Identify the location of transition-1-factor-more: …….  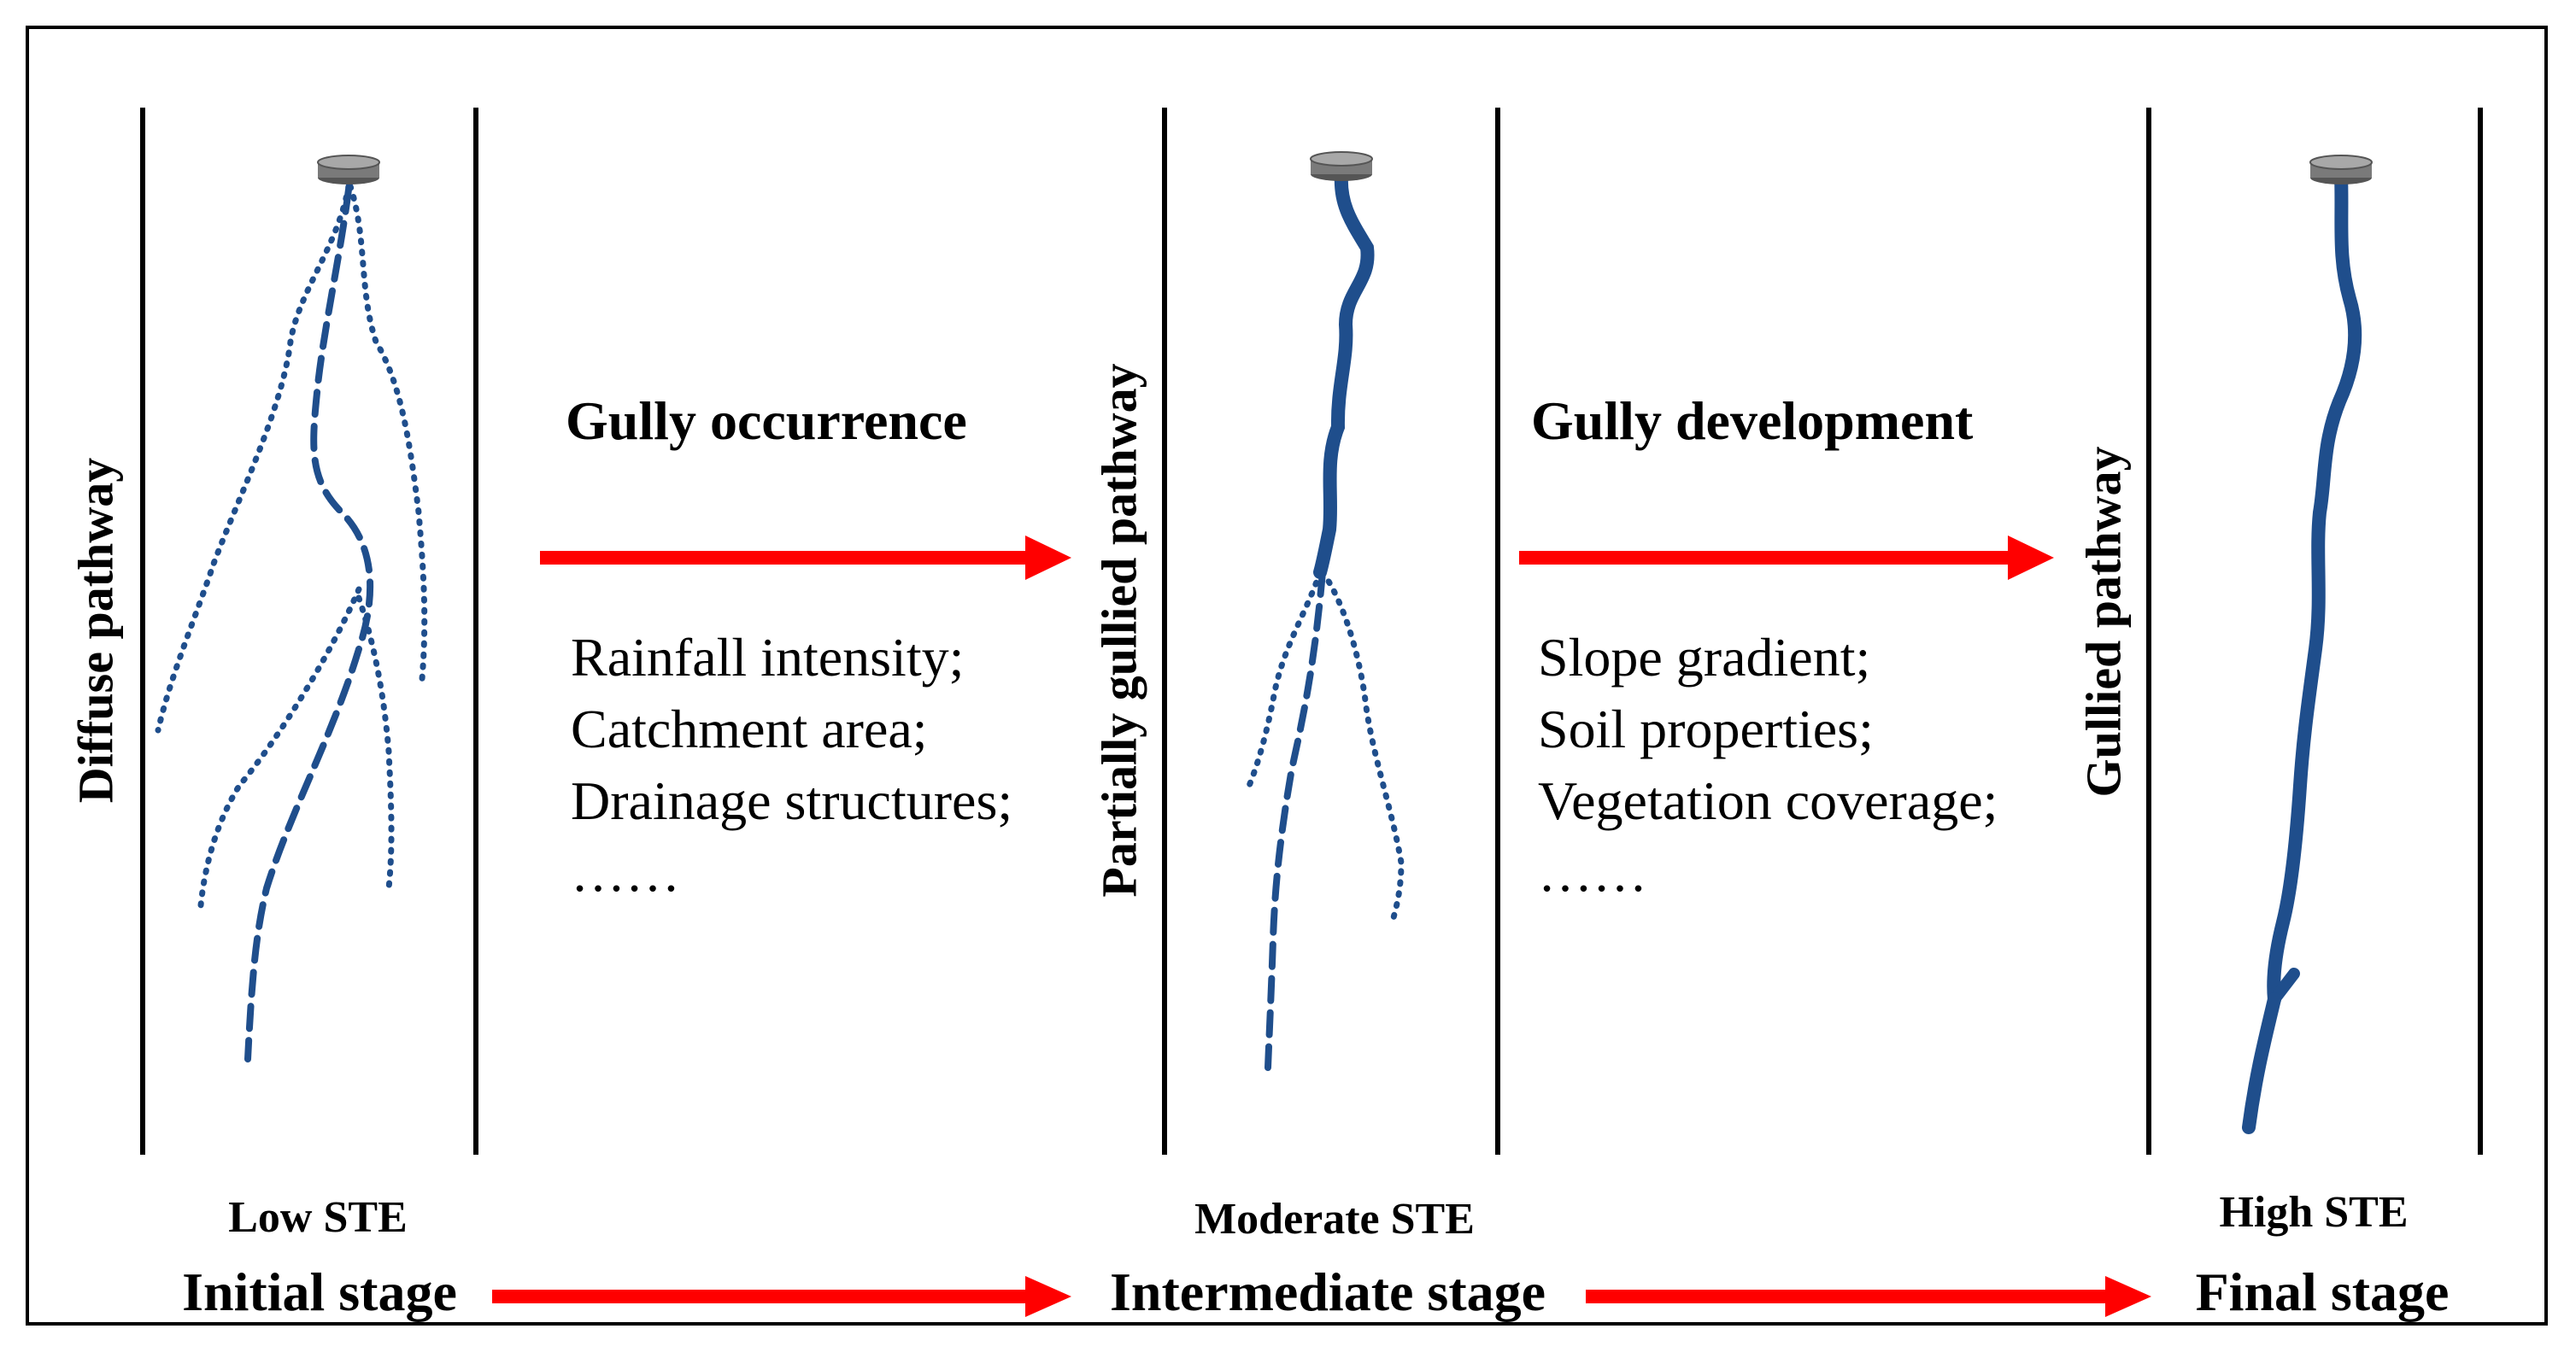
(625, 872).